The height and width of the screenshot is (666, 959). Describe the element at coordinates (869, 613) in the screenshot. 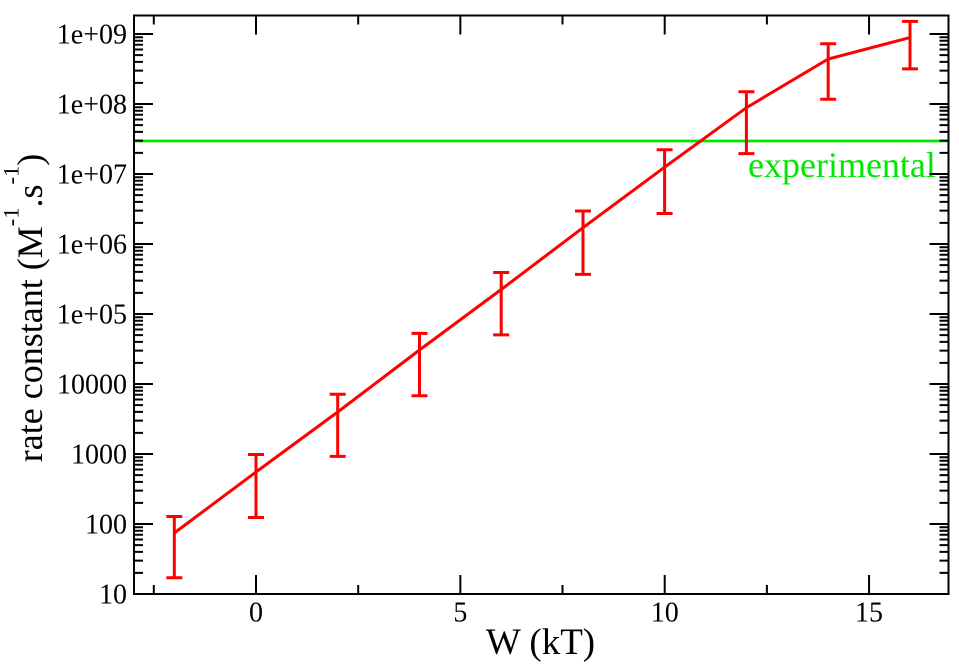

I see `svg-text: 15` at that location.